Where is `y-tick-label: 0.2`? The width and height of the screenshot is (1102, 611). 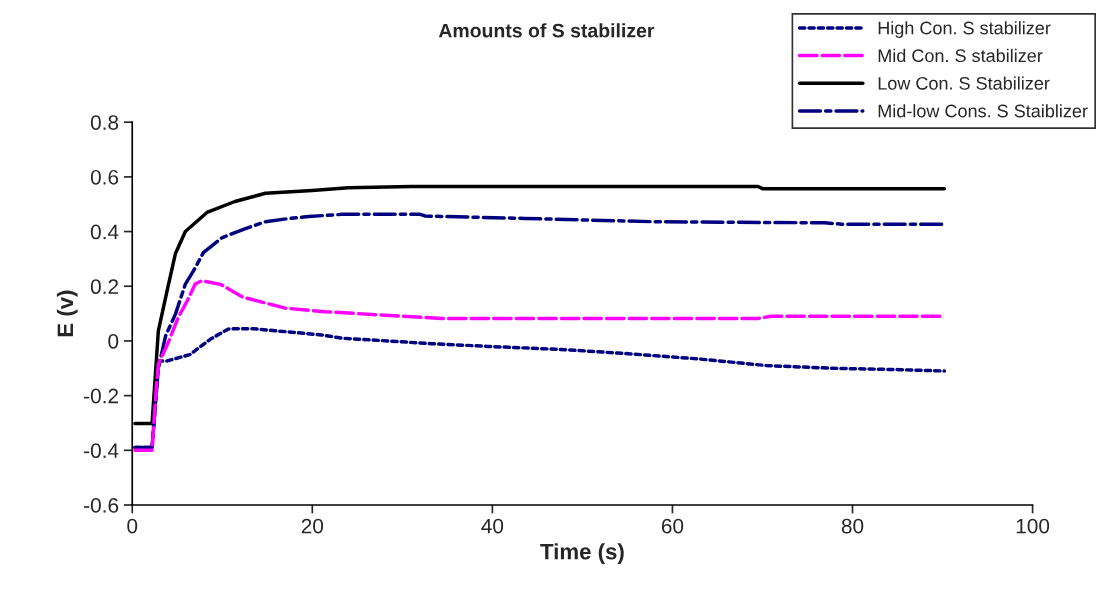
y-tick-label: 0.2 is located at coordinates (104, 287).